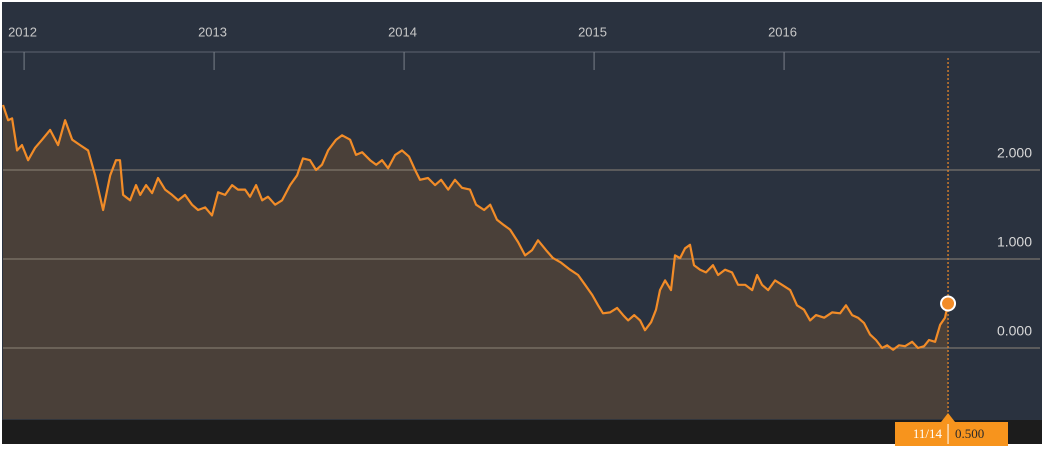 Image resolution: width=1044 pixels, height=449 pixels. What do you see at coordinates (402, 31) in the screenshot?
I see `x-tick-label: 2014` at bounding box center [402, 31].